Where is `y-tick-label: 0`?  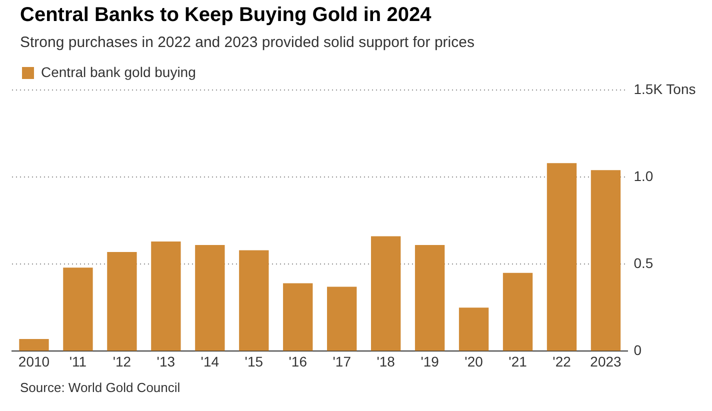 y-tick-label: 0 is located at coordinates (638, 350).